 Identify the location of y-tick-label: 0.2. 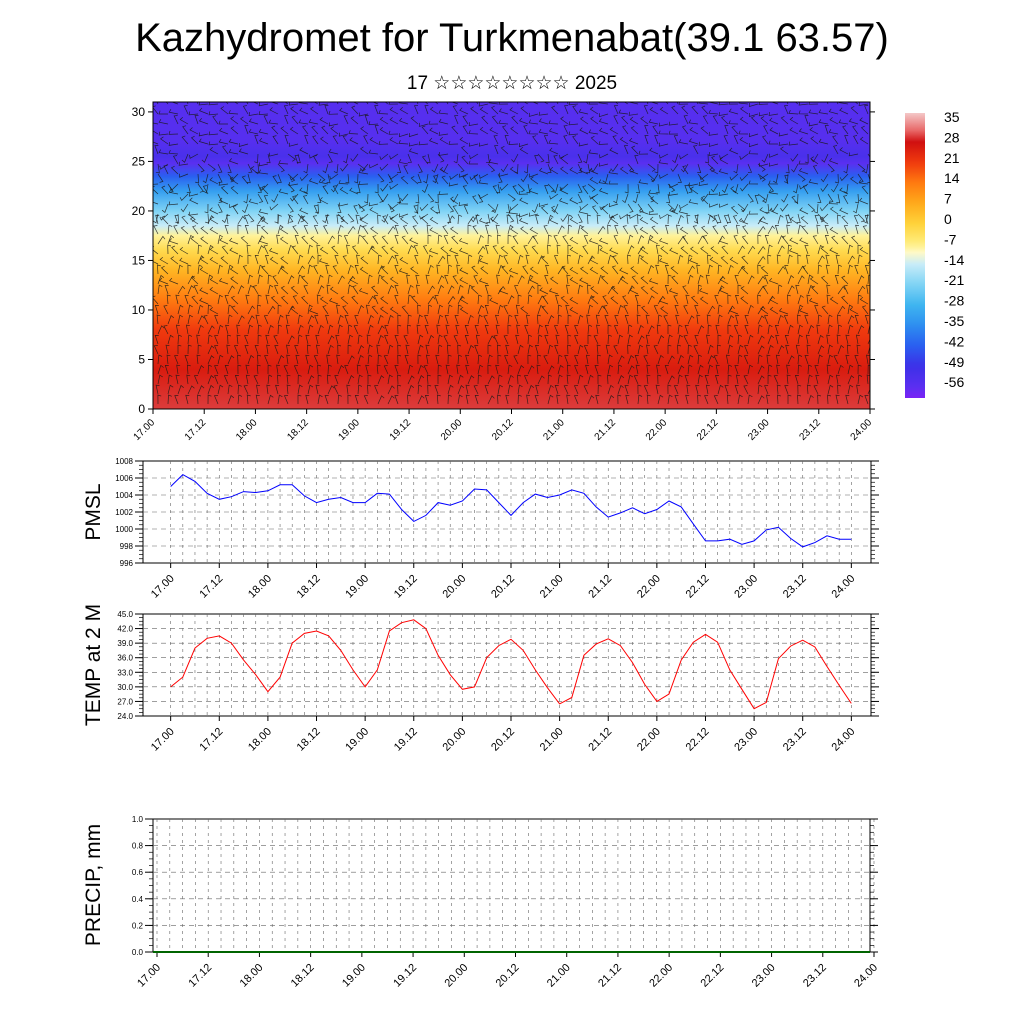
(138, 925).